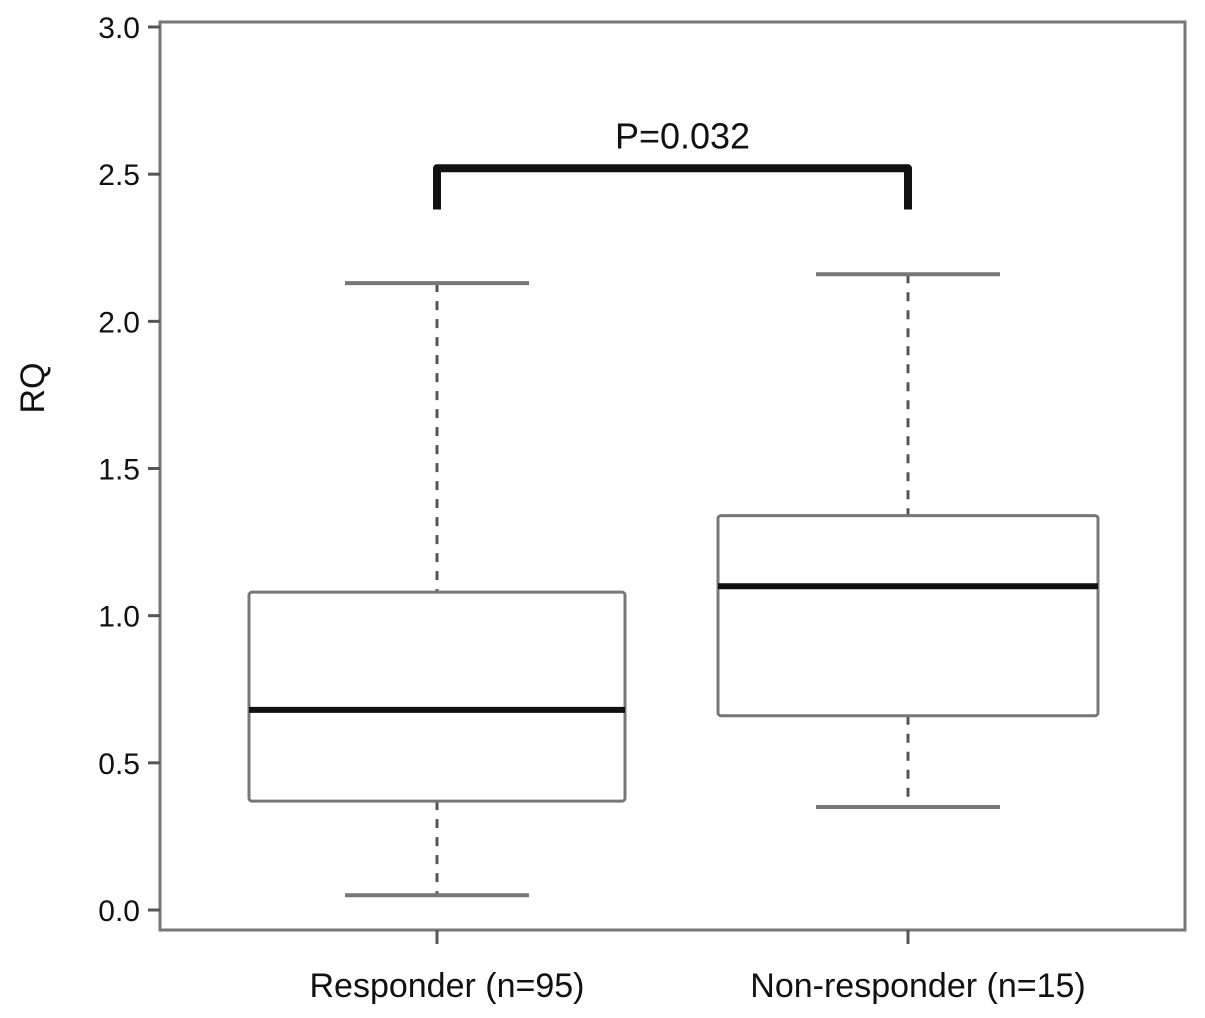 The width and height of the screenshot is (1205, 1018). Describe the element at coordinates (119, 28) in the screenshot. I see `y-tick-label: 3.0` at that location.